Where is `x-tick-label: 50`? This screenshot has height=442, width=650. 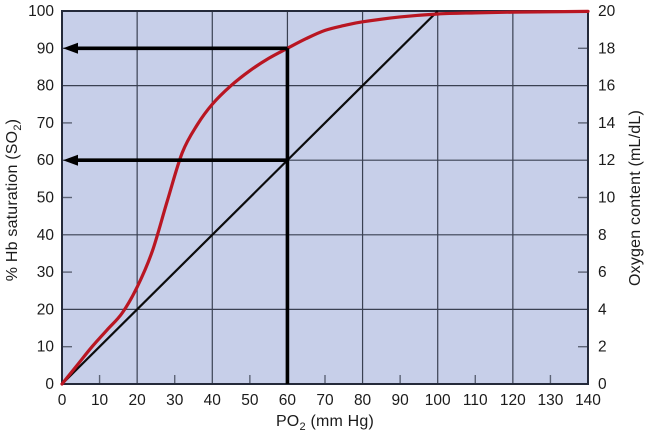 x-tick-label: 50 is located at coordinates (250, 400).